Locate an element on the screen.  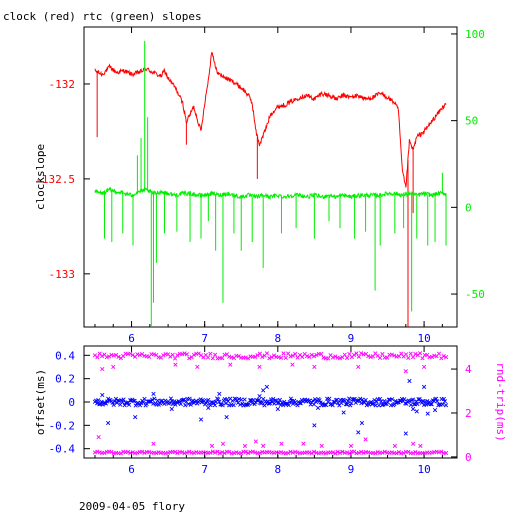
bottom-y-tick-label: 0.2 is located at coordinates (65, 379).